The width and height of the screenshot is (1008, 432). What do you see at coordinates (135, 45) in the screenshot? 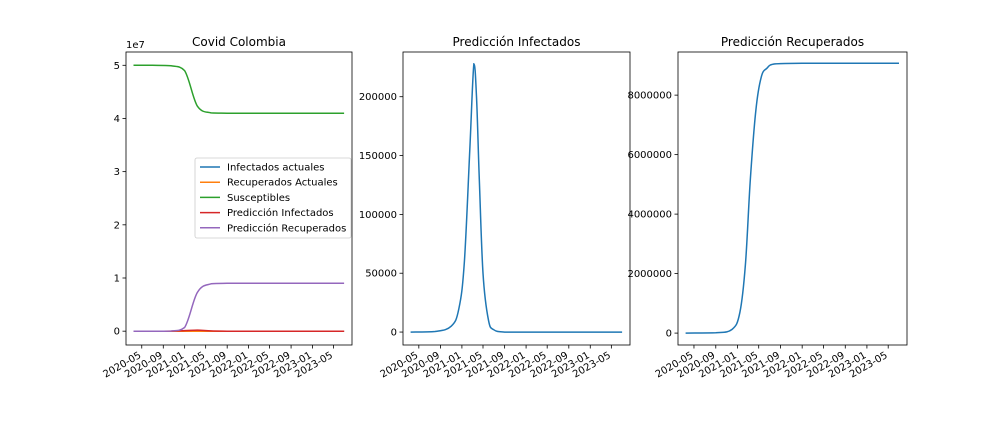
I see `y-offset-label: 1e7` at bounding box center [135, 45].